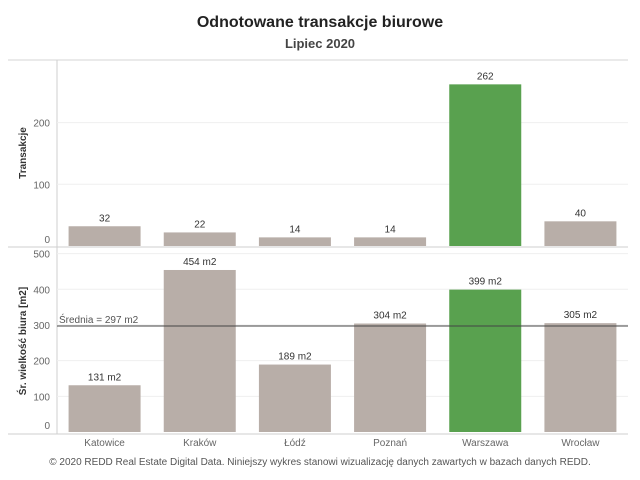 The image size is (640, 480). I want to click on data-label: 189 m2, so click(295, 357).